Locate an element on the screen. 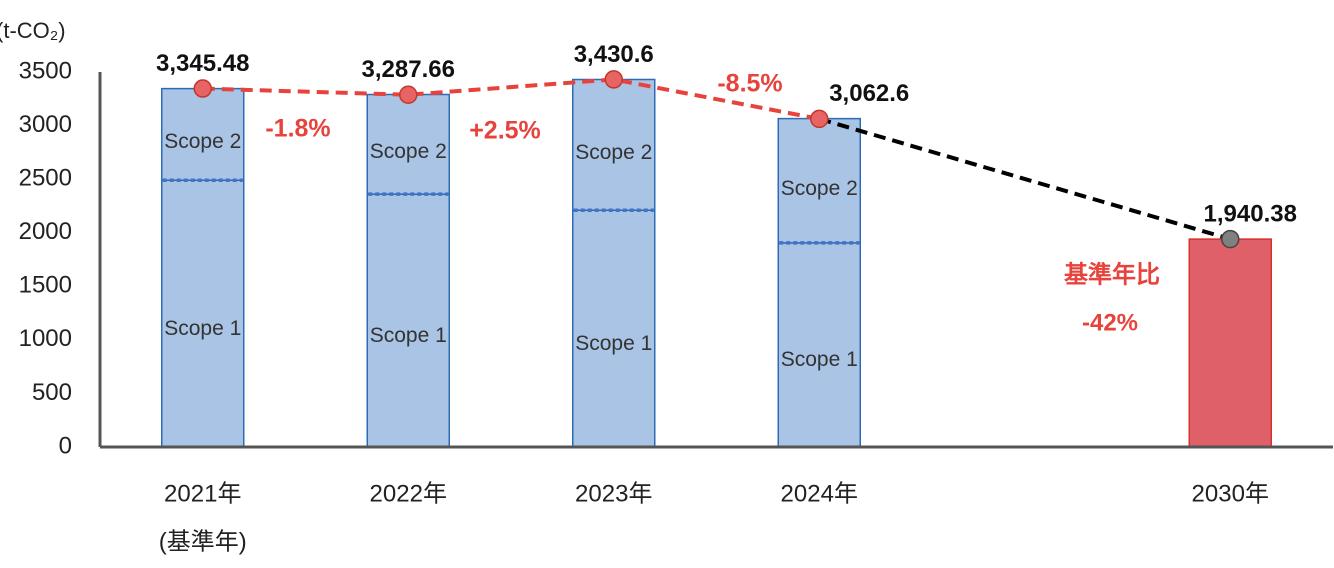 The height and width of the screenshot is (568, 1334). value-label: 3,430.6 is located at coordinates (614, 54).